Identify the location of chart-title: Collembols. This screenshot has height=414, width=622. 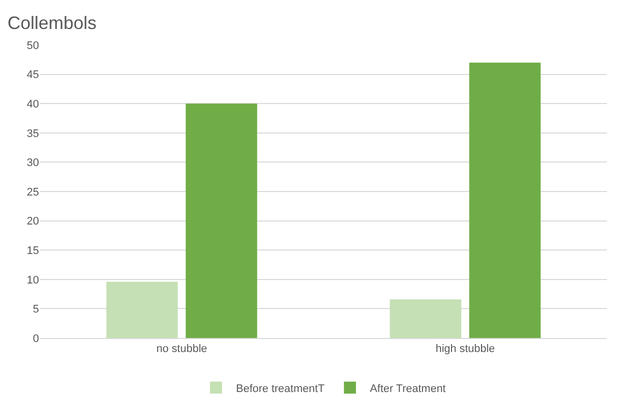
(52, 23).